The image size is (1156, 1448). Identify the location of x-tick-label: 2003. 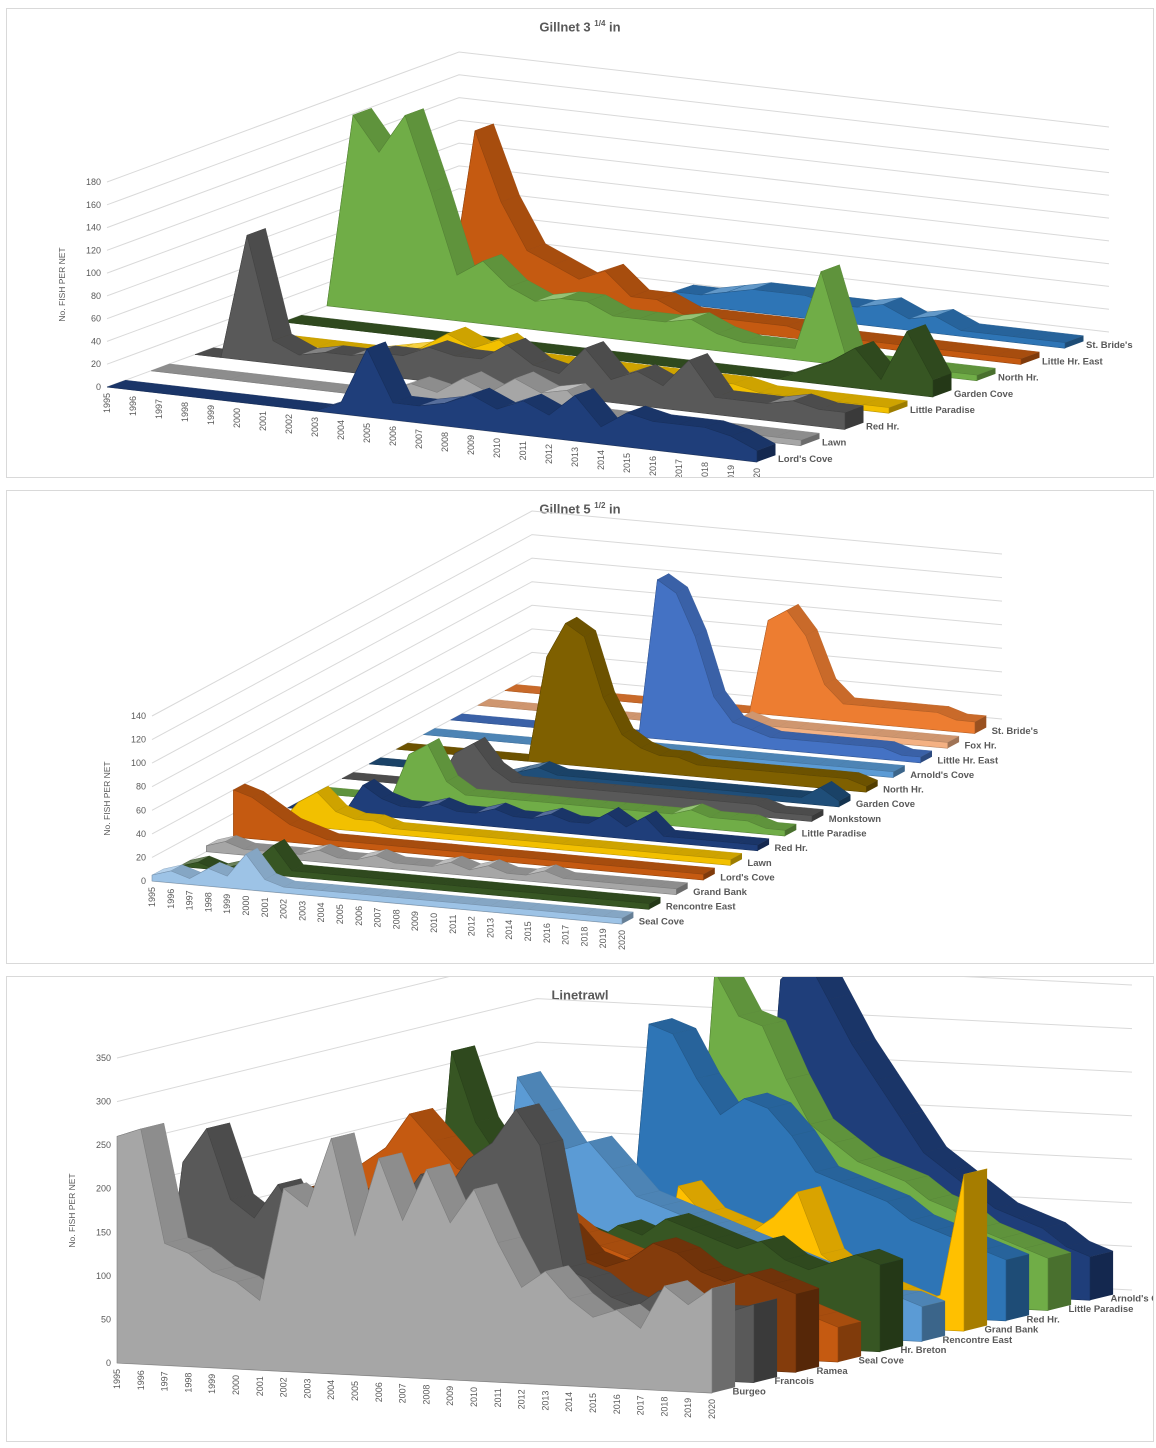
(307, 1389).